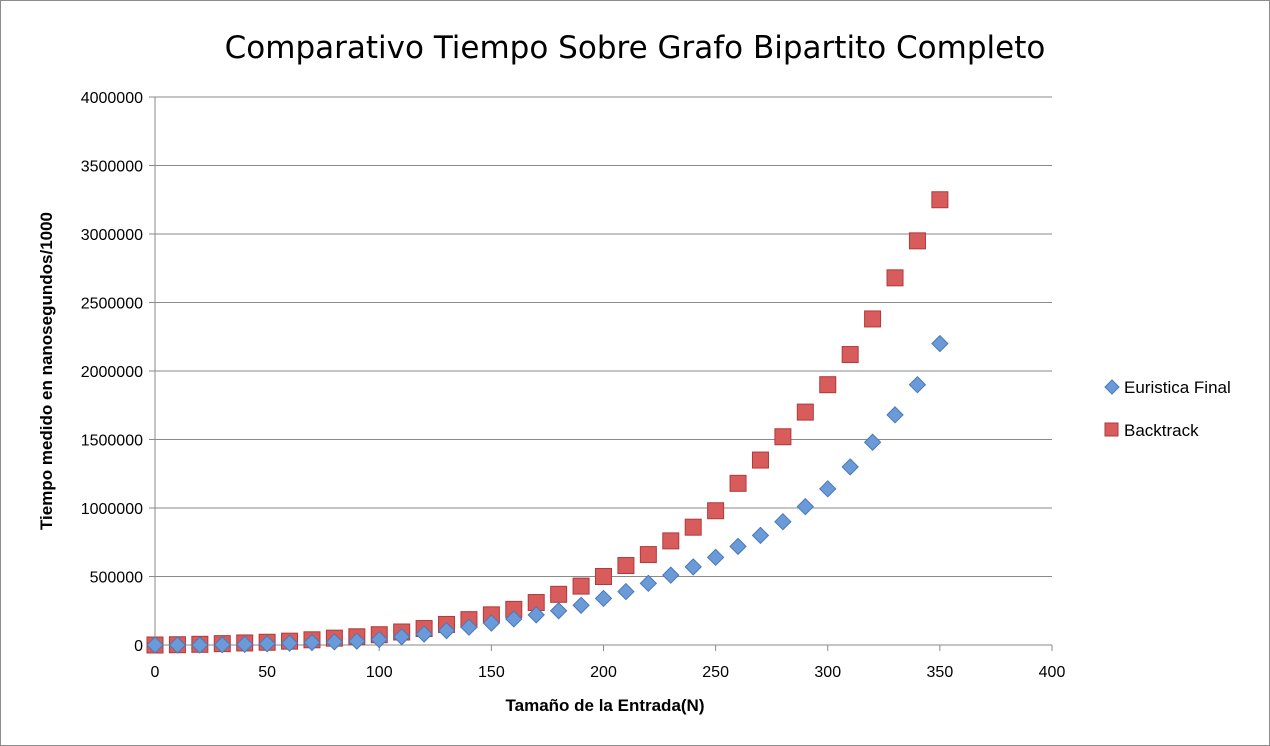 The height and width of the screenshot is (746, 1270). I want to click on legend-marker-diamond, so click(1112, 387).